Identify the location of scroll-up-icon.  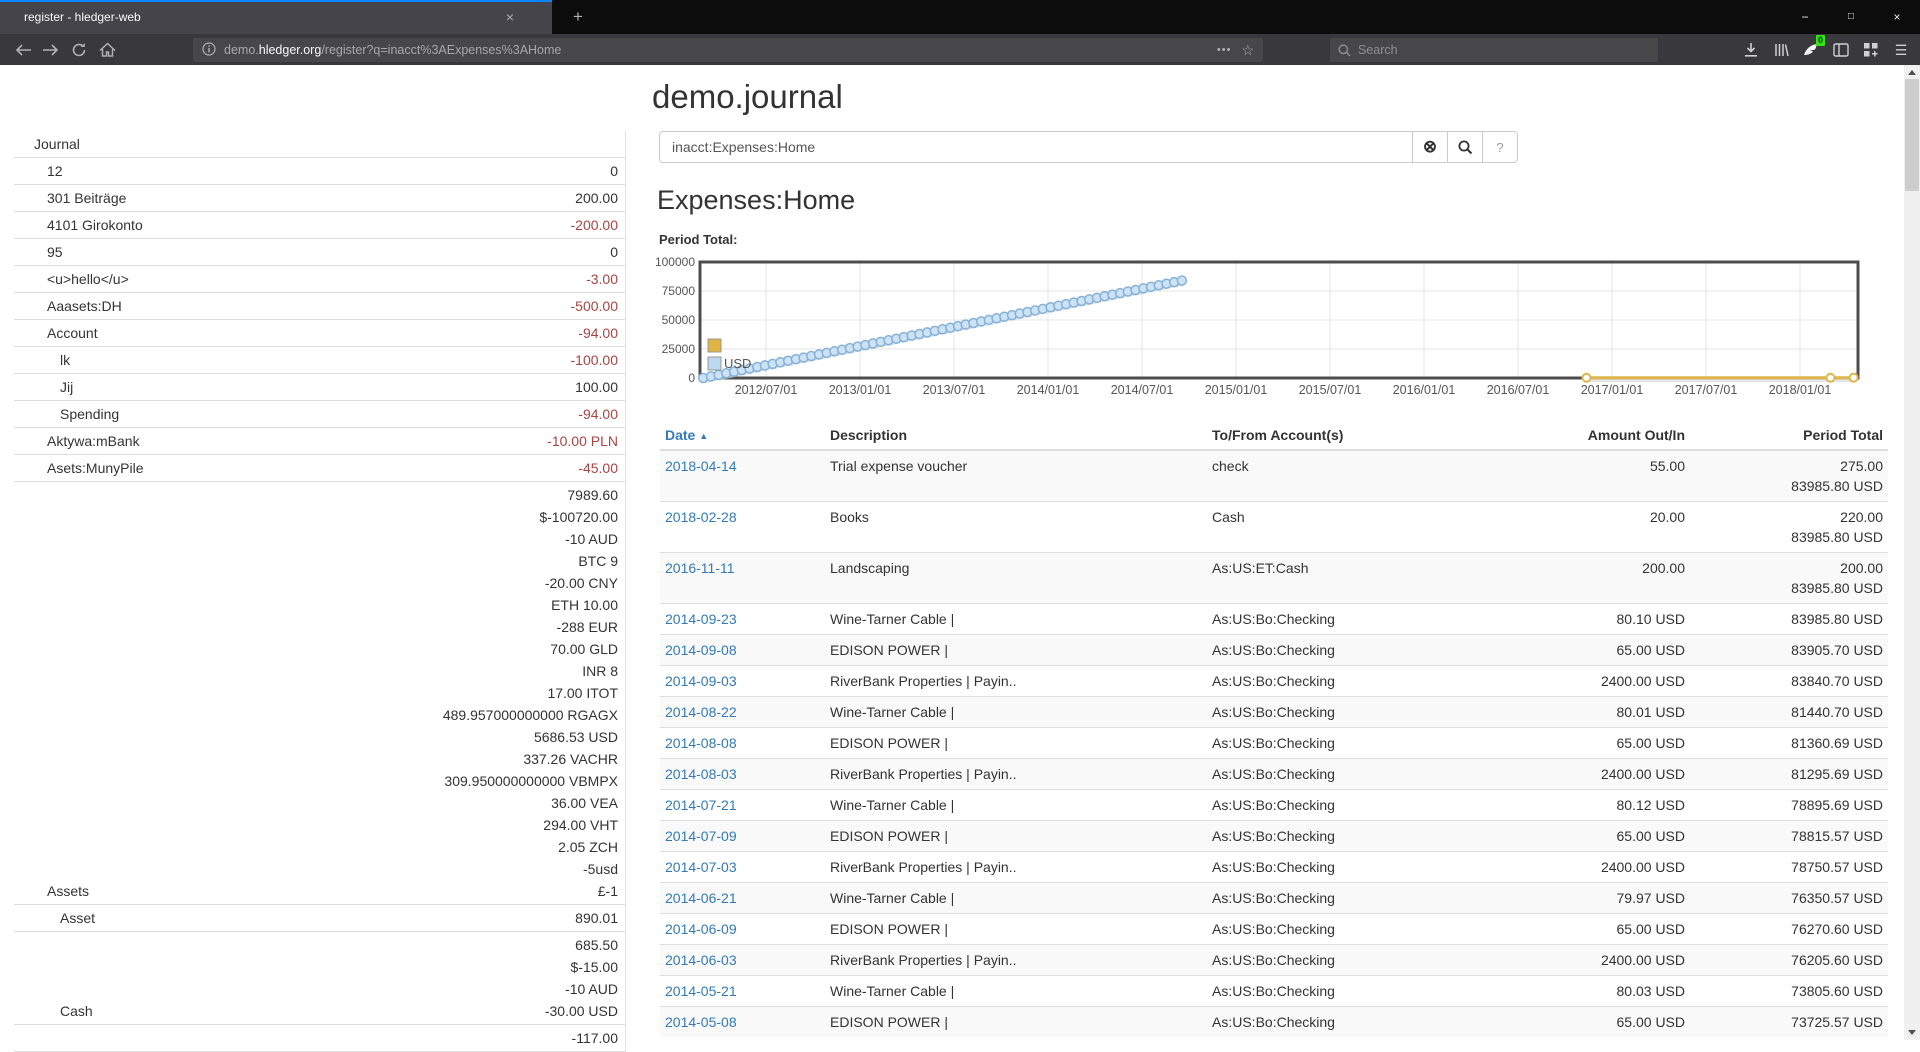
(1912, 72).